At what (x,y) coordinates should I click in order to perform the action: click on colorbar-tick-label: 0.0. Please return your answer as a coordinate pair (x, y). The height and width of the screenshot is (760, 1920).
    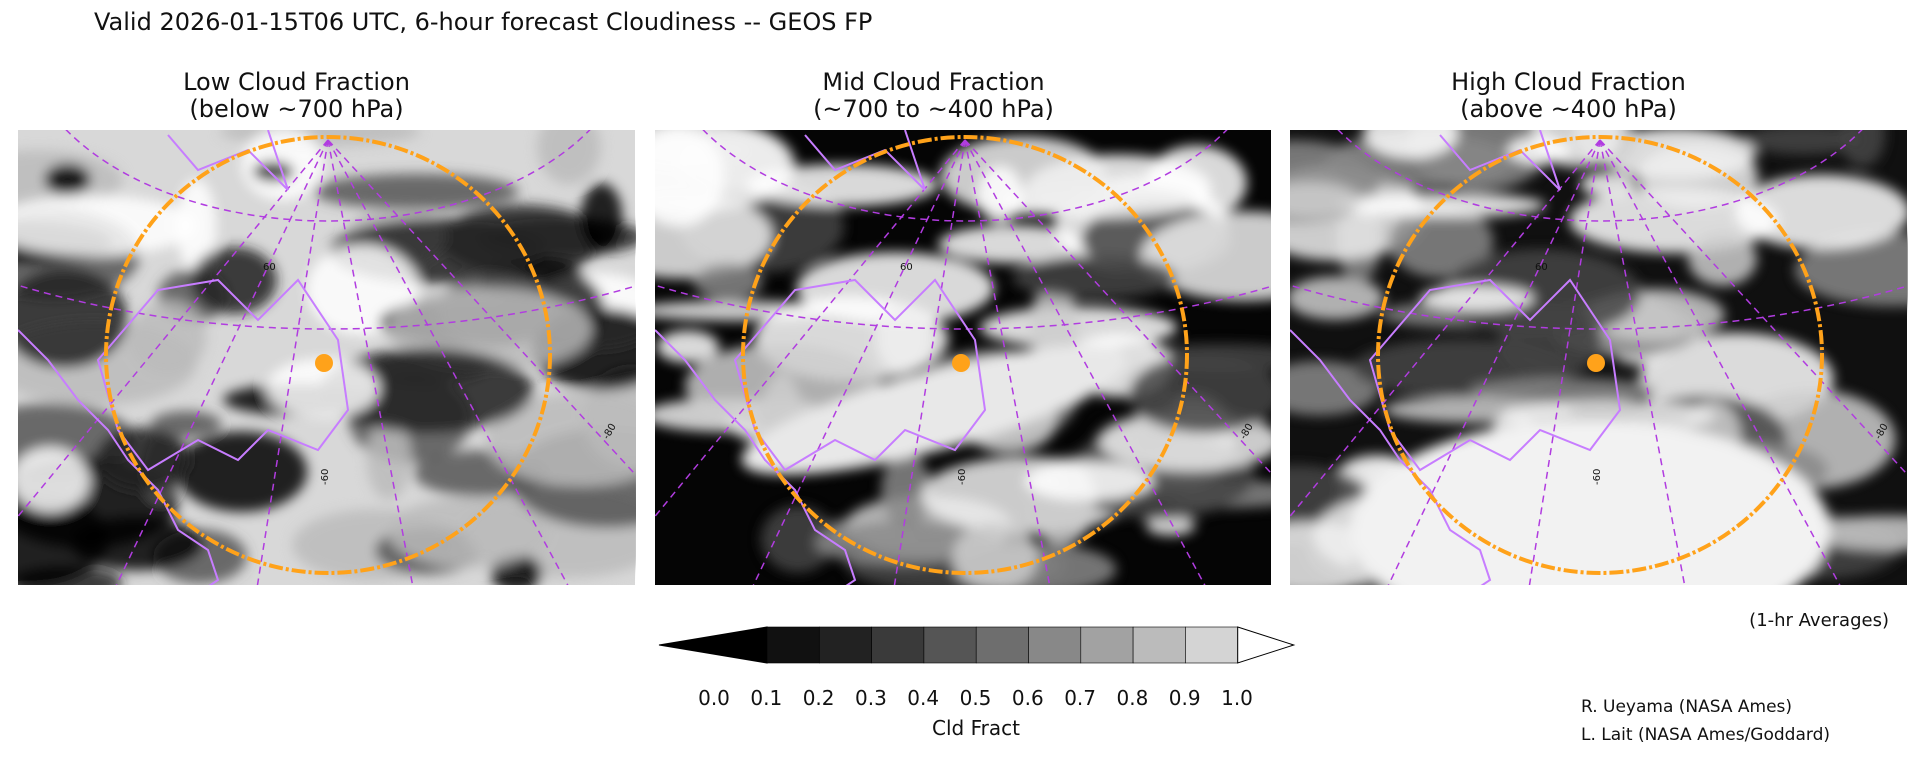
    Looking at the image, I should click on (714, 698).